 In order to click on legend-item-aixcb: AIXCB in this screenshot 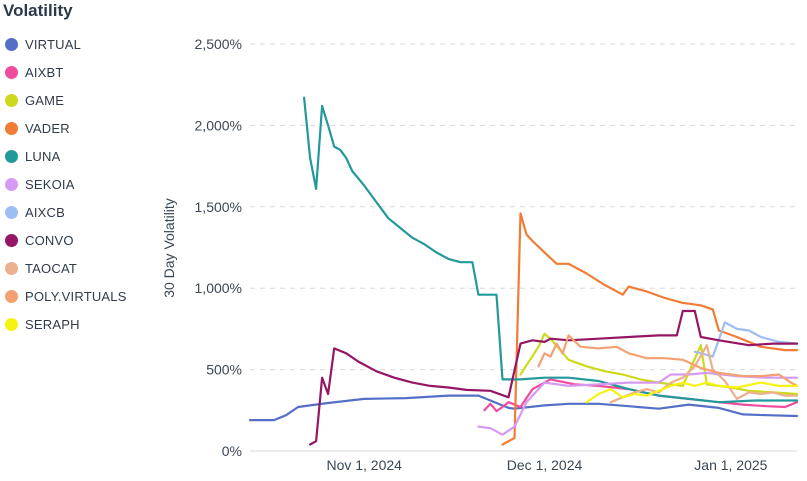, I will do `click(66, 212)`.